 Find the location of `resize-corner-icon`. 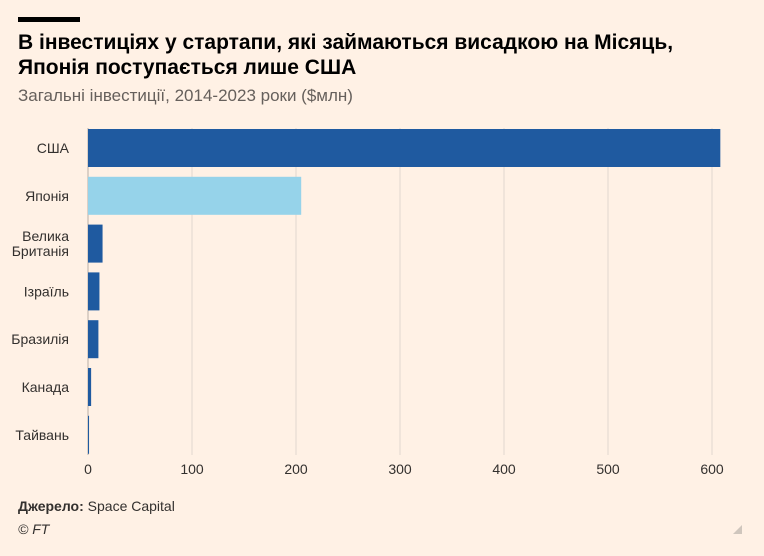

resize-corner-icon is located at coordinates (737, 529).